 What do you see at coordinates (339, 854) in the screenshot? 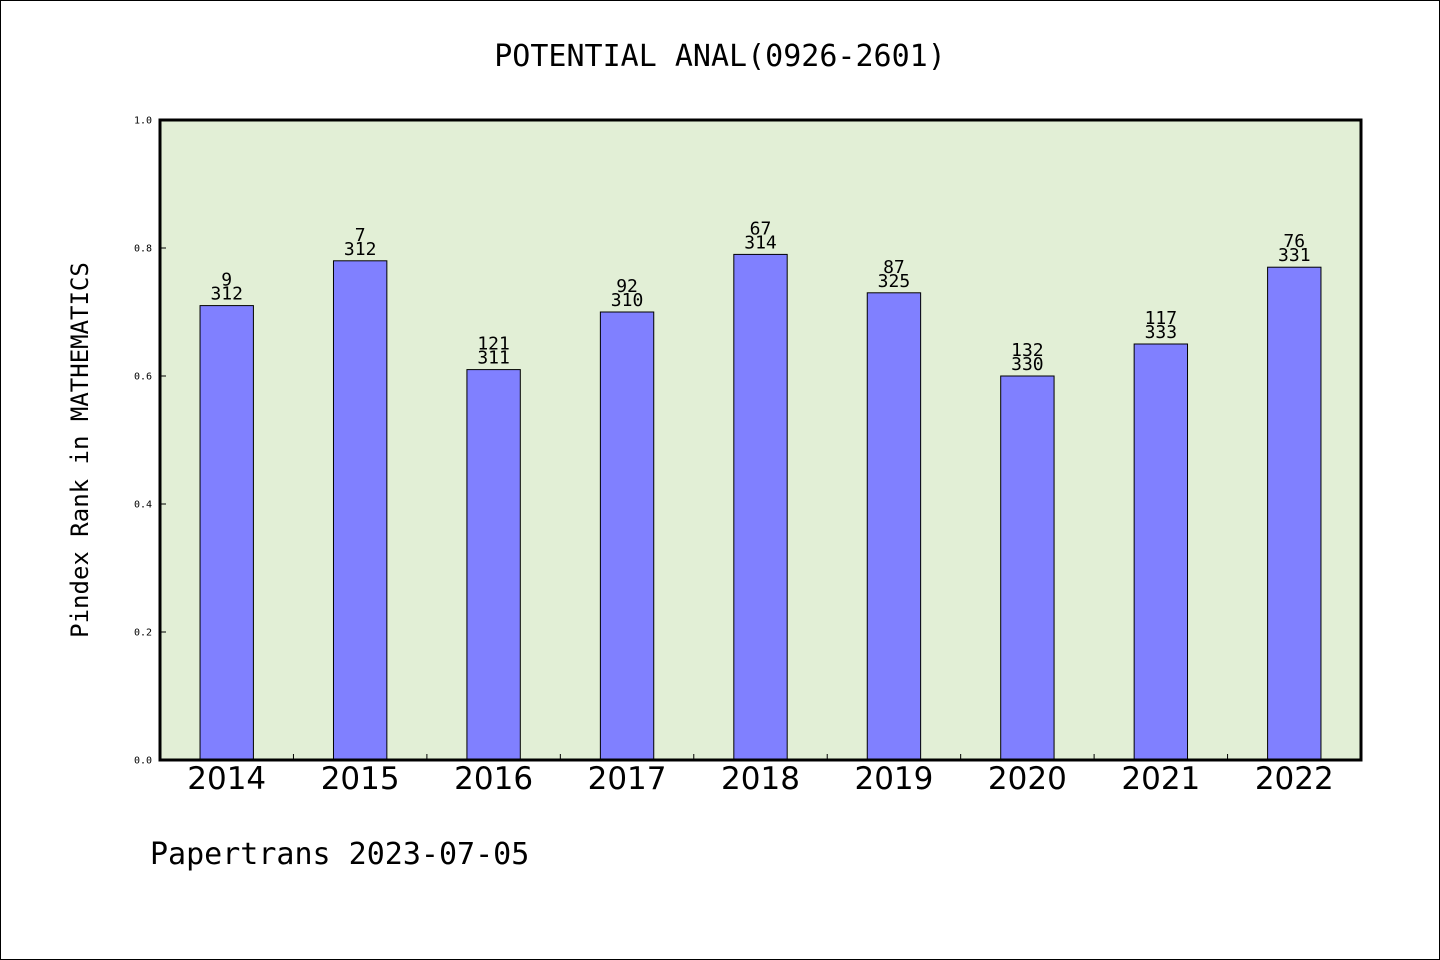
I see `footer-credit: Papertrans 2023-07-05` at bounding box center [339, 854].